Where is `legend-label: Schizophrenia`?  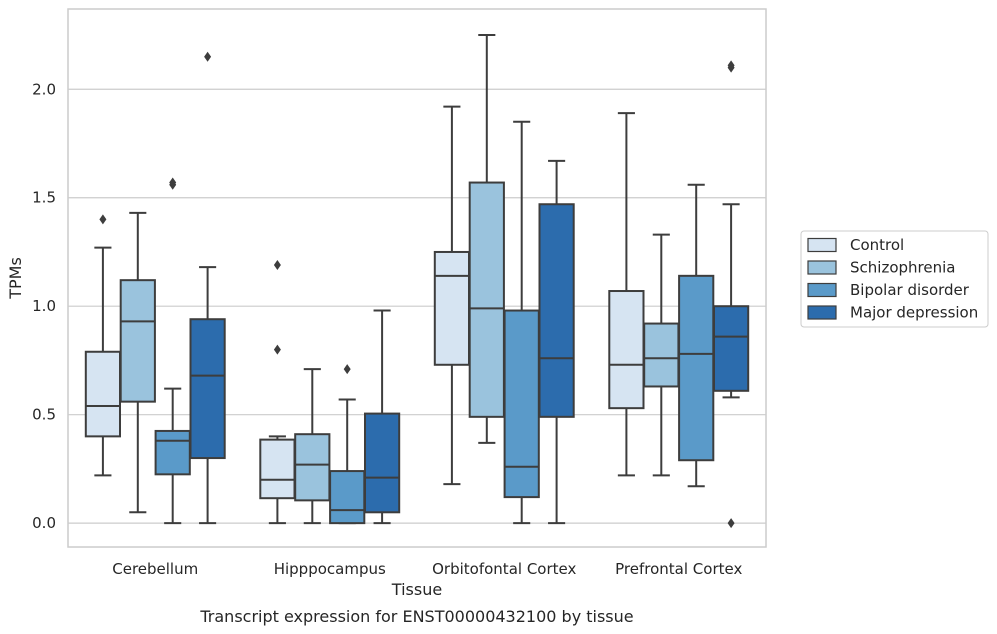
legend-label: Schizophrenia is located at coordinates (902, 268).